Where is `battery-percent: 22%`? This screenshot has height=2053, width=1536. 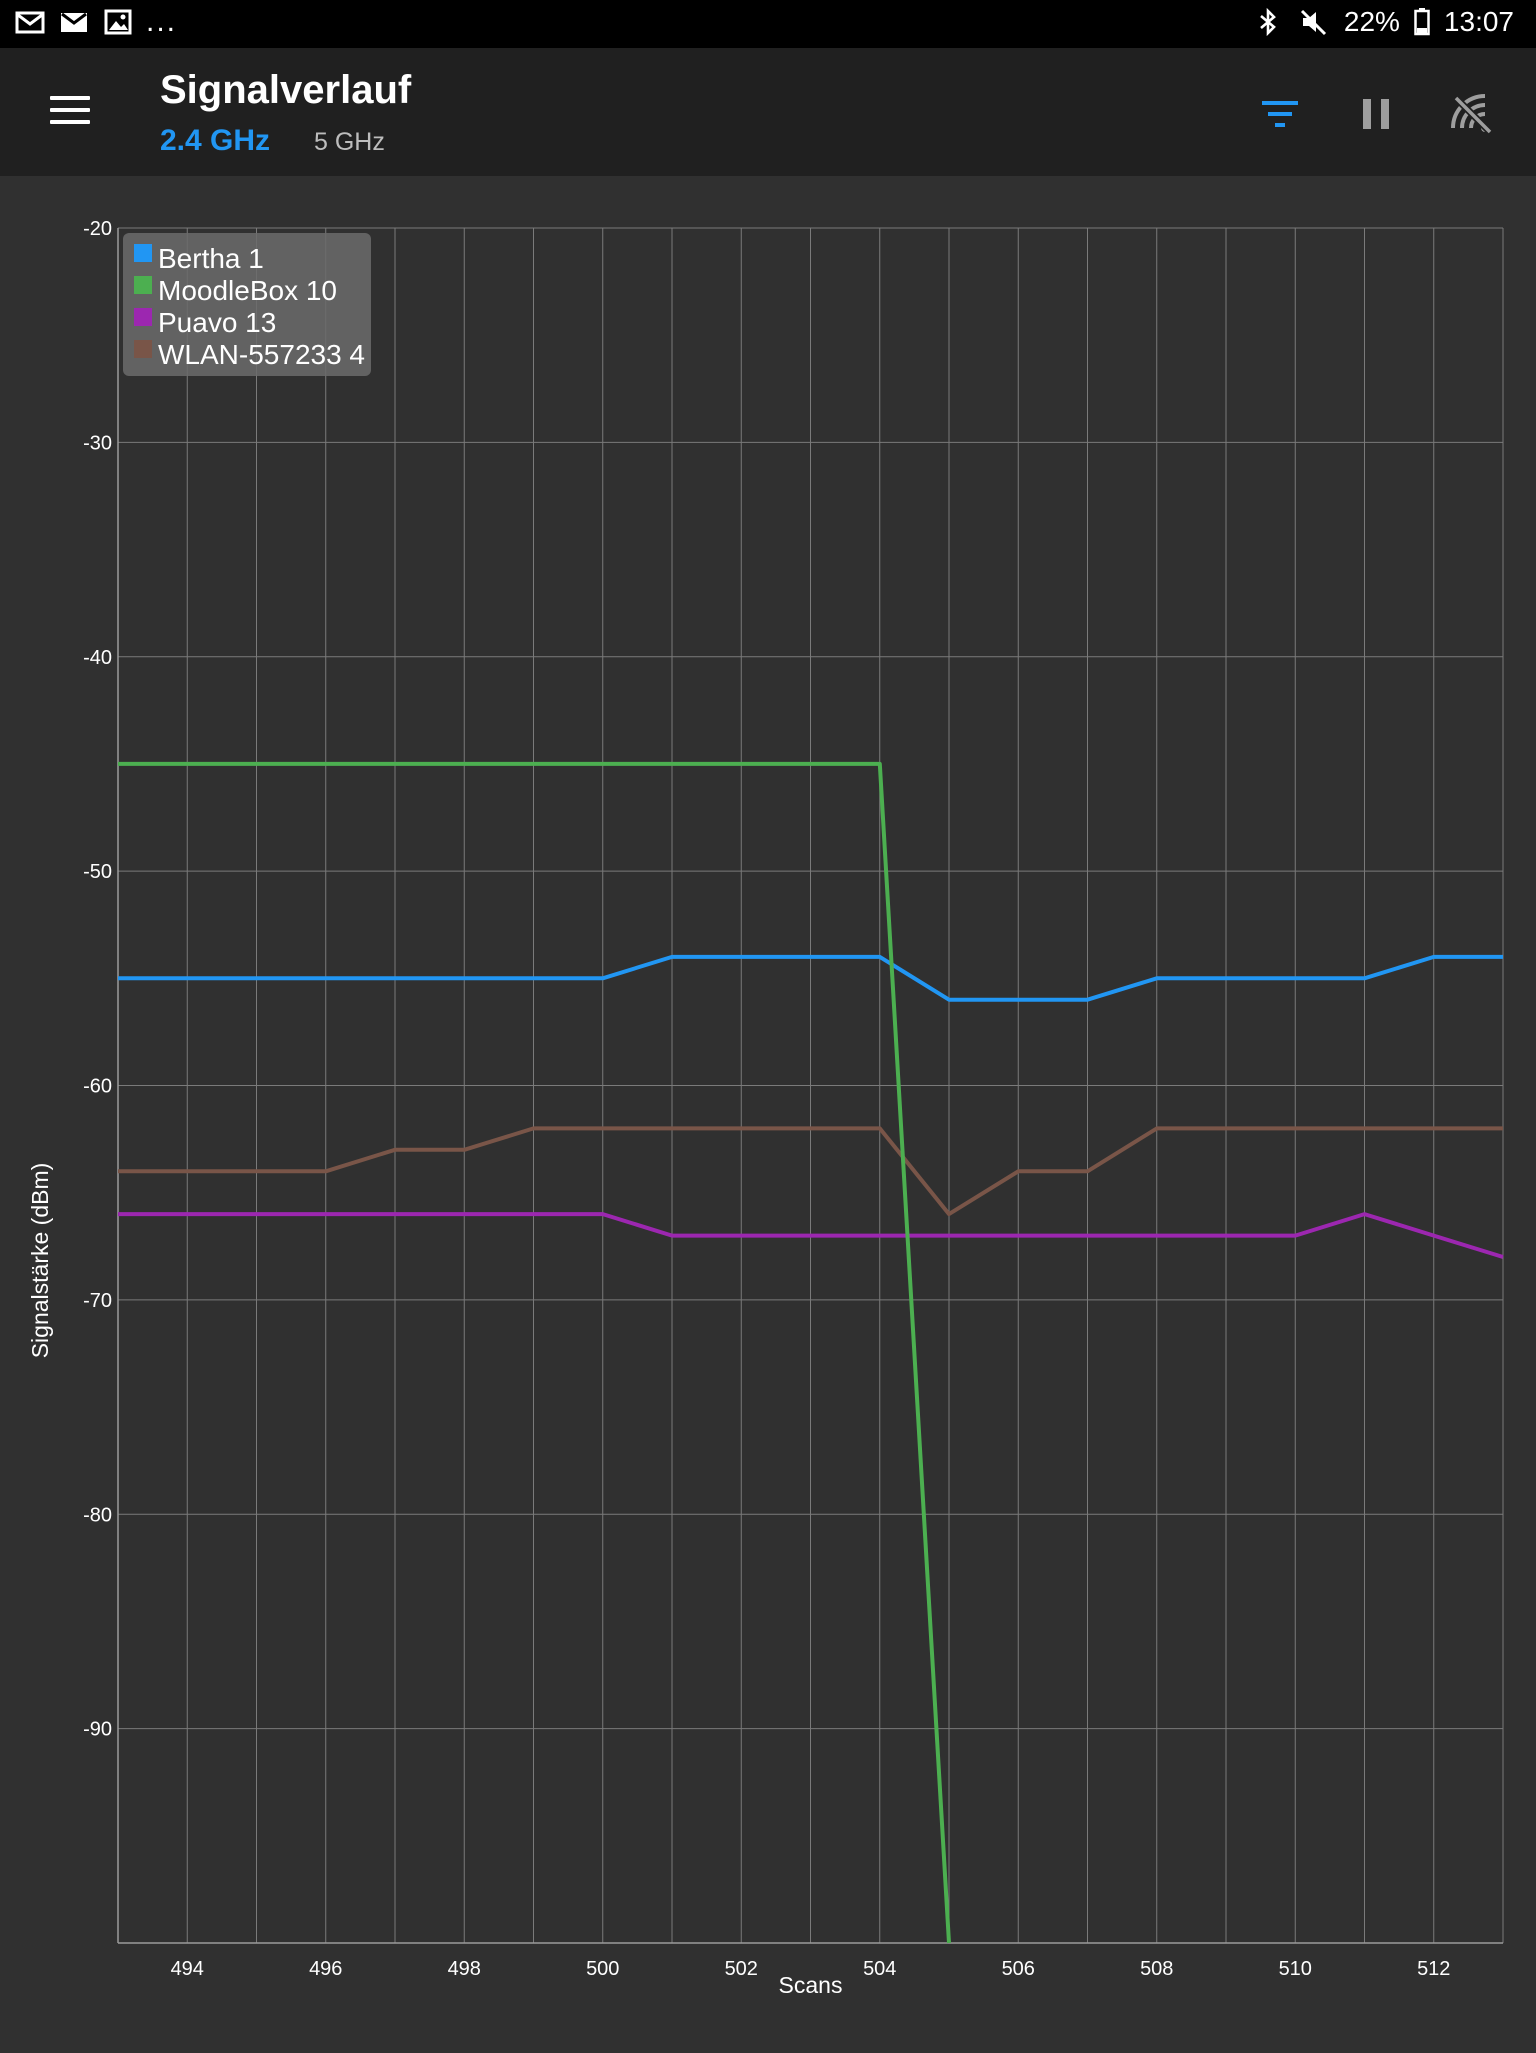
battery-percent: 22% is located at coordinates (1371, 21).